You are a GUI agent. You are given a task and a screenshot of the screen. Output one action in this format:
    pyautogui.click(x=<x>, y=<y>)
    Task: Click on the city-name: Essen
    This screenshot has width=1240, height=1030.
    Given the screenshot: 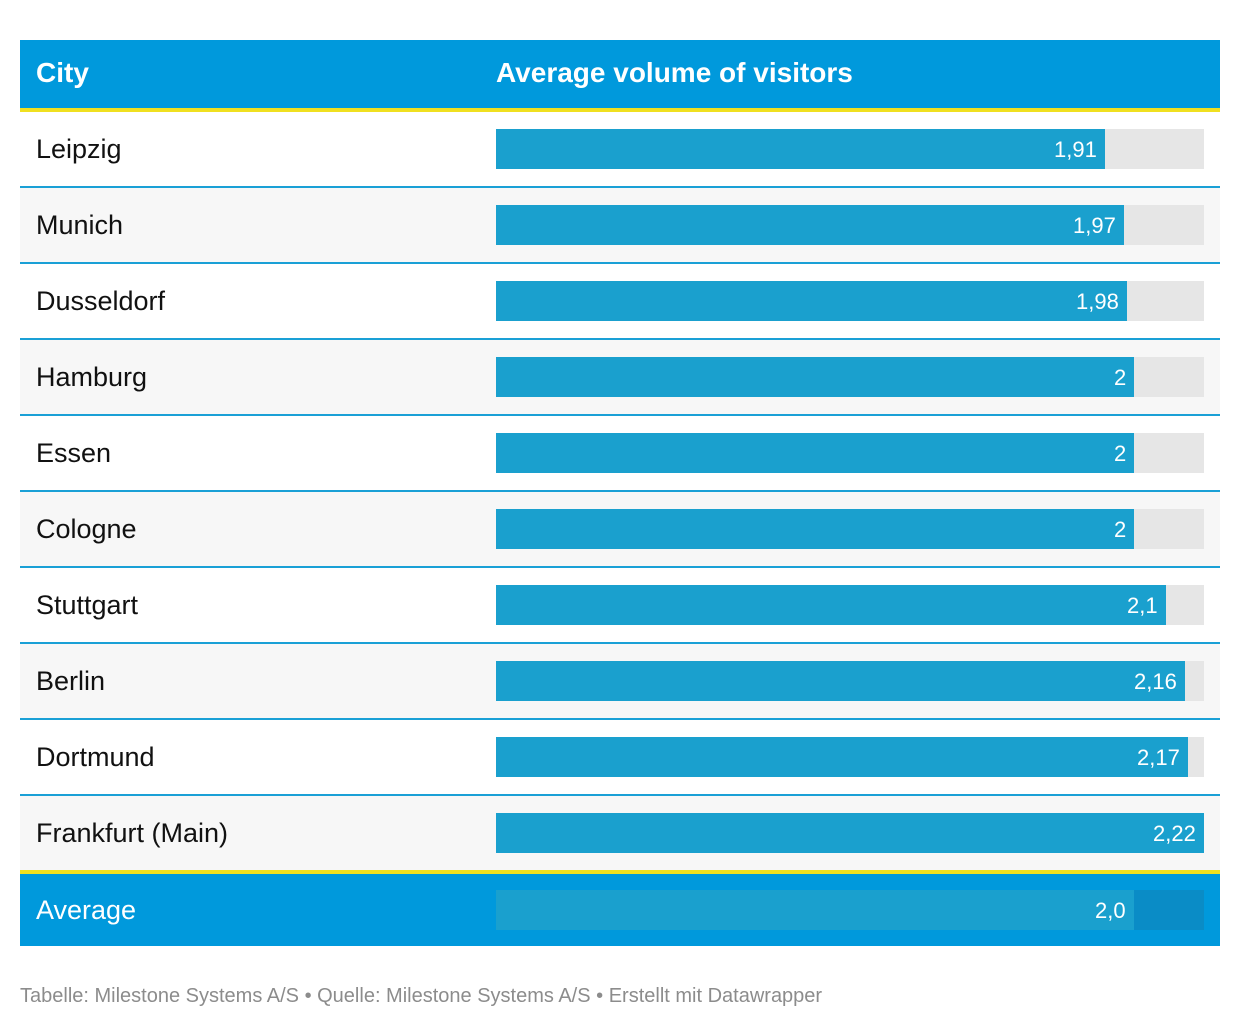 What is the action you would take?
    pyautogui.click(x=74, y=453)
    